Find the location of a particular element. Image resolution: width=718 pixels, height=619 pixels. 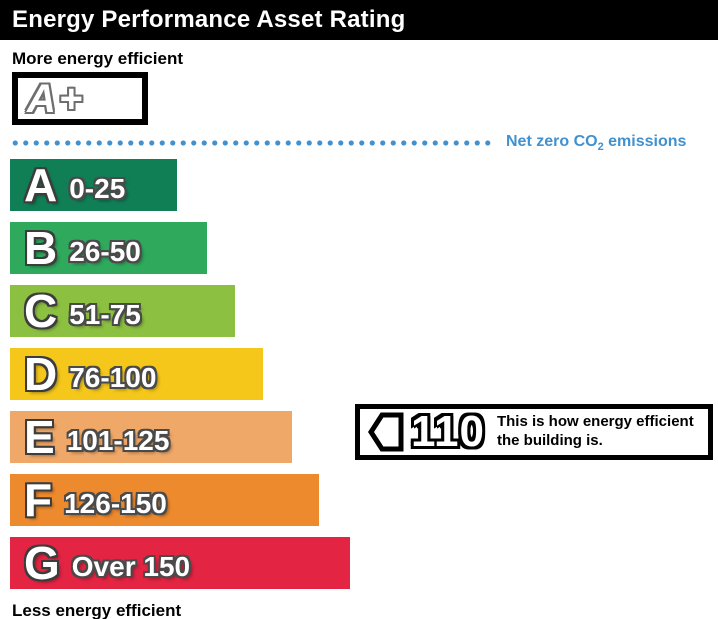

band-row-d: D 76-100 is located at coordinates (136, 374).